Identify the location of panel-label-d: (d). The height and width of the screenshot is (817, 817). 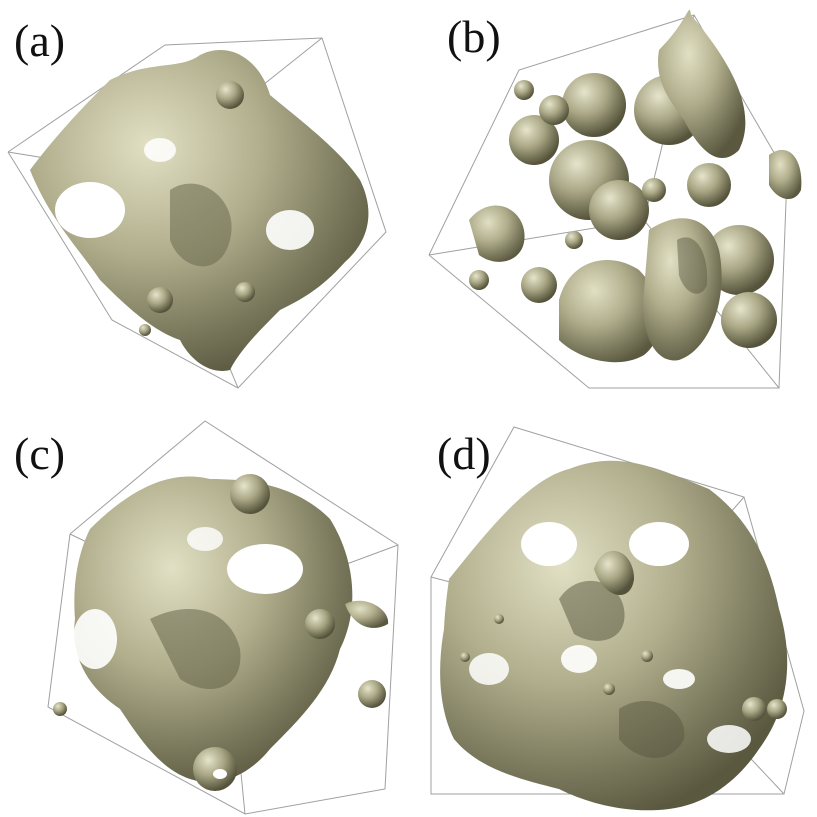
(464, 453).